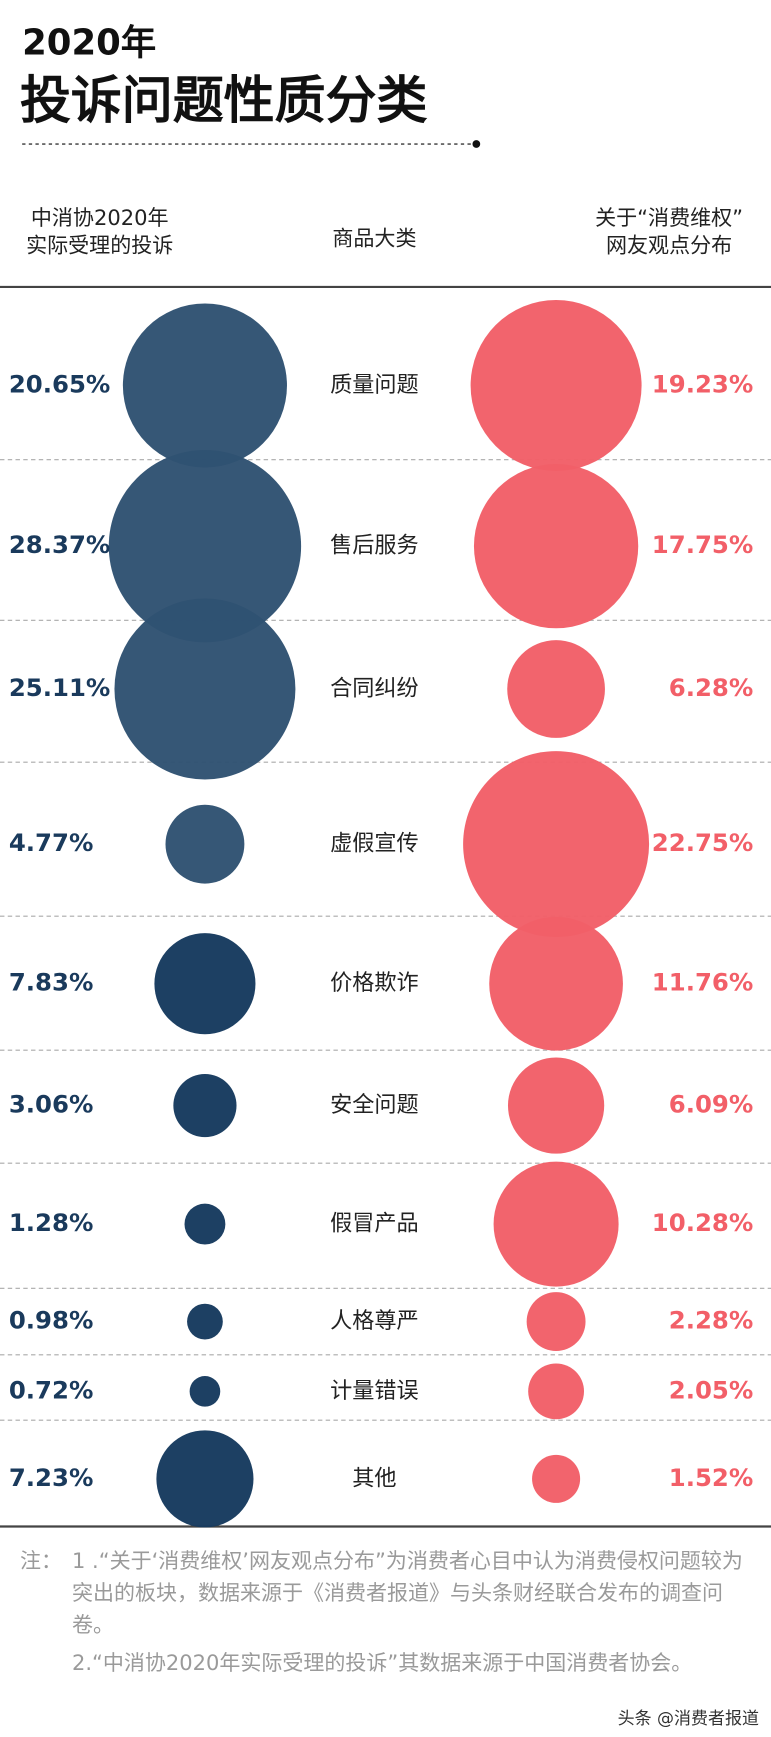 This screenshot has width=771, height=1737. Describe the element at coordinates (702, 842) in the screenshot. I see `value-label: 22.75%` at that location.